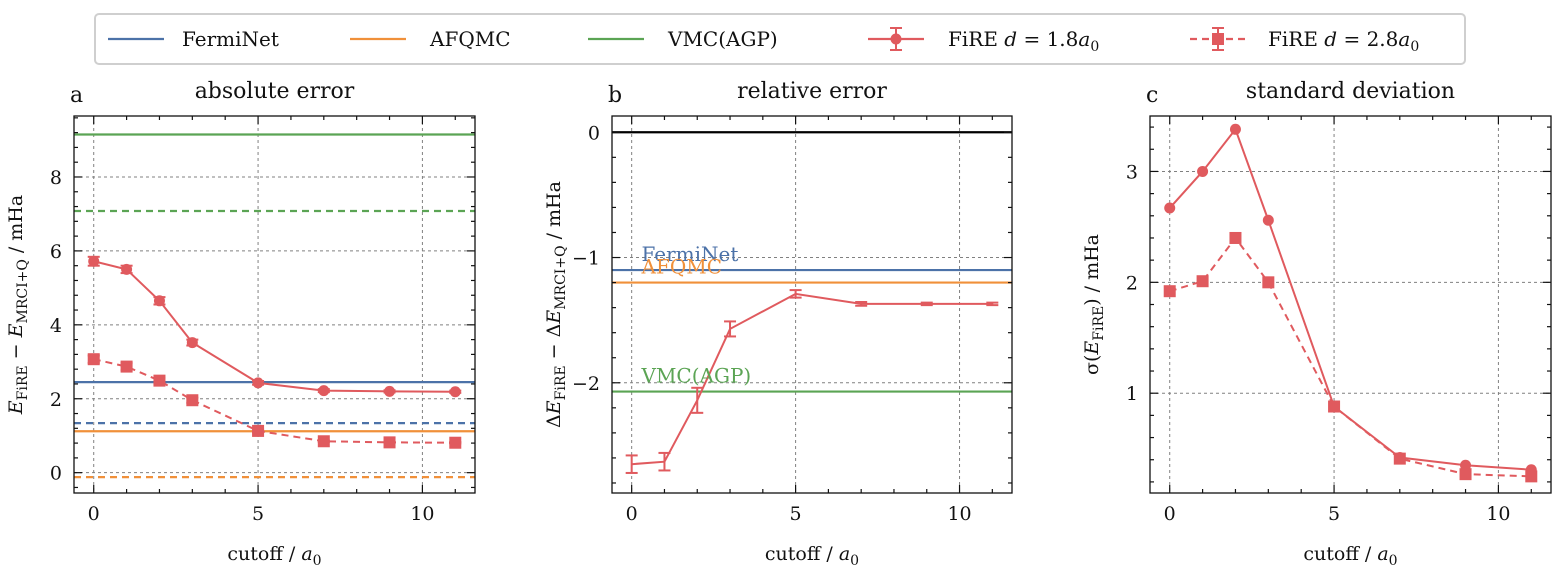  What do you see at coordinates (18, 305) in the screenshot?
I see `y-axis-label: EFiRE − EMRCI+Q / mHa` at bounding box center [18, 305].